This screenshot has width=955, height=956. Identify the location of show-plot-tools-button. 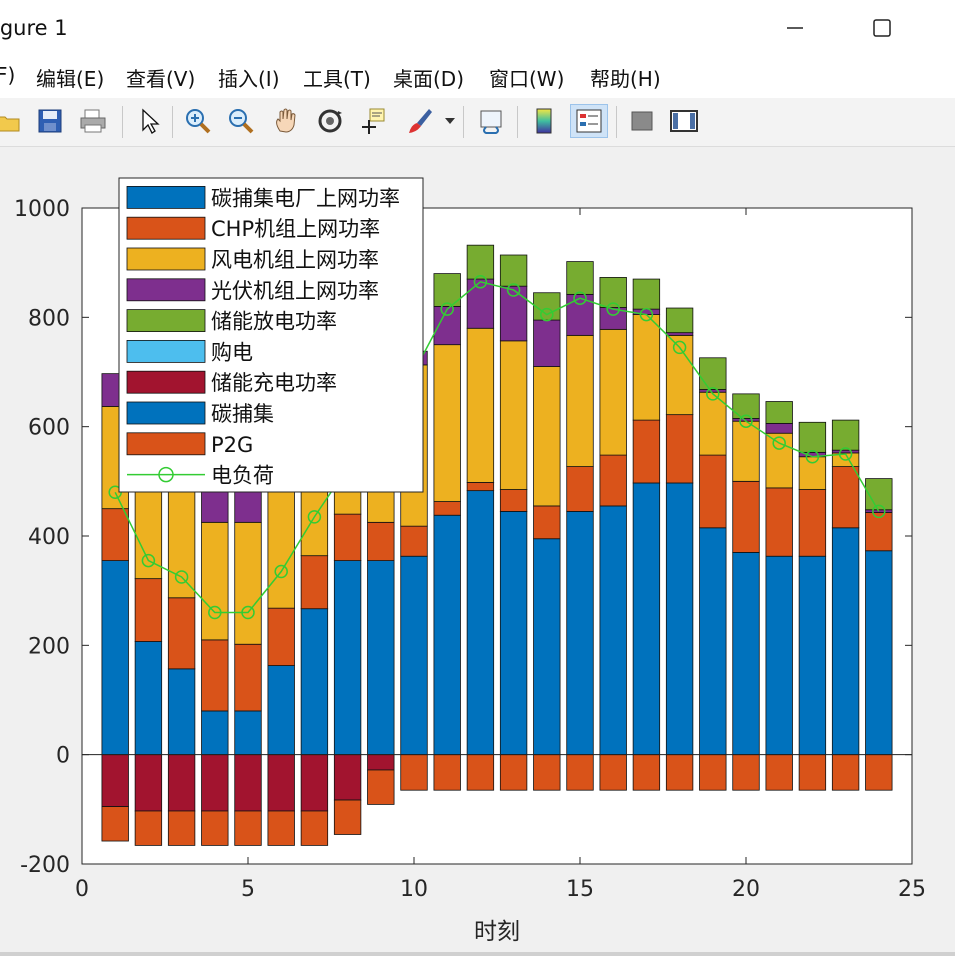
(684, 121).